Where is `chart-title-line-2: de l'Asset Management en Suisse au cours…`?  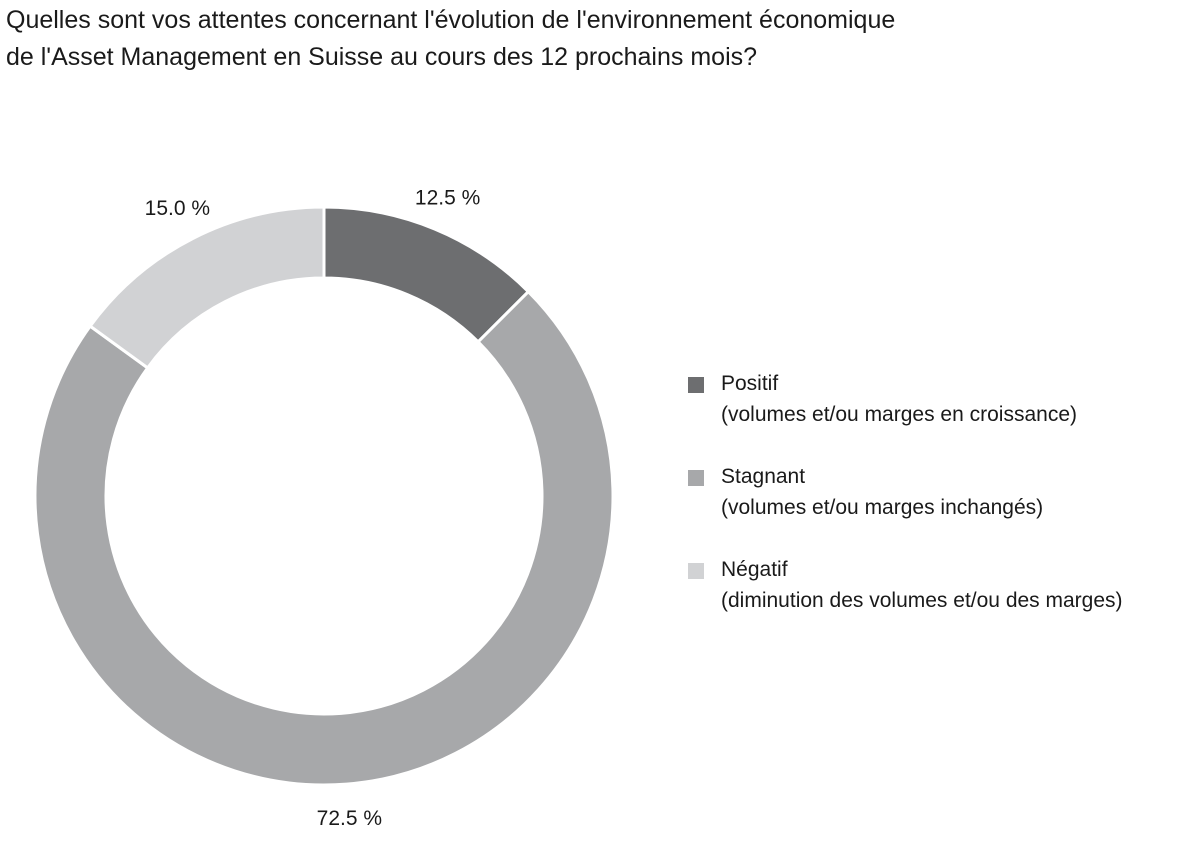 chart-title-line-2: de l'Asset Management en Suisse au cours… is located at coordinates (382, 57).